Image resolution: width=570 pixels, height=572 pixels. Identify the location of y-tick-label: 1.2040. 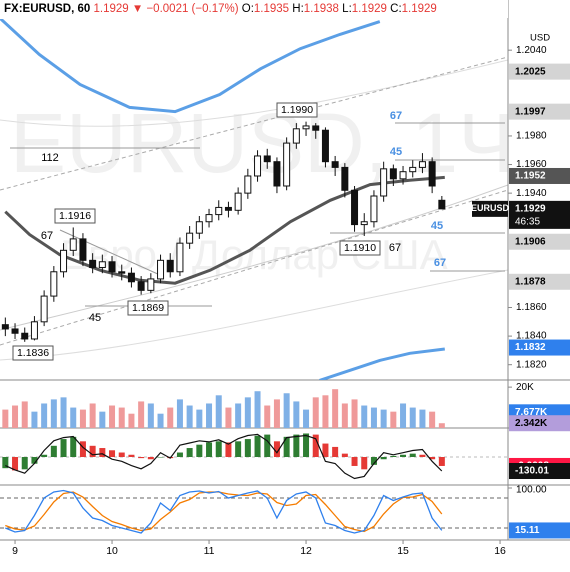
(531, 50).